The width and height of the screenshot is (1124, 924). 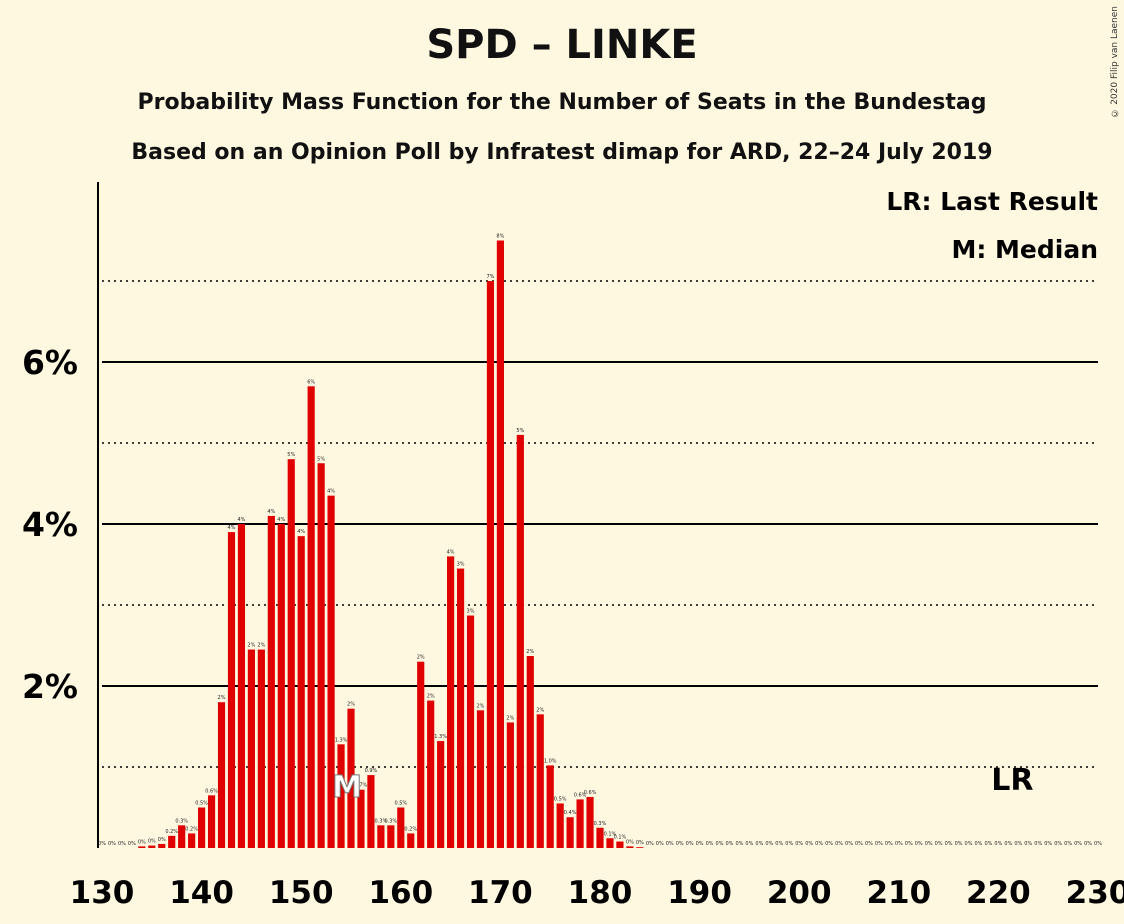 I want to click on bar-label-seat-218: 0%, so click(x=979, y=844).